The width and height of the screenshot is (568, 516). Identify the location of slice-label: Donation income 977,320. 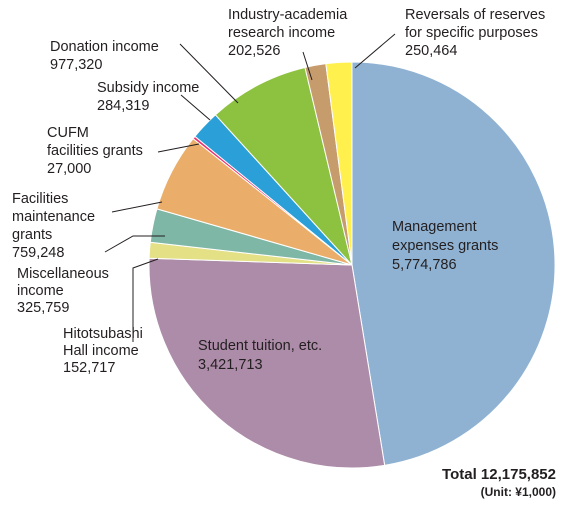
(104, 56).